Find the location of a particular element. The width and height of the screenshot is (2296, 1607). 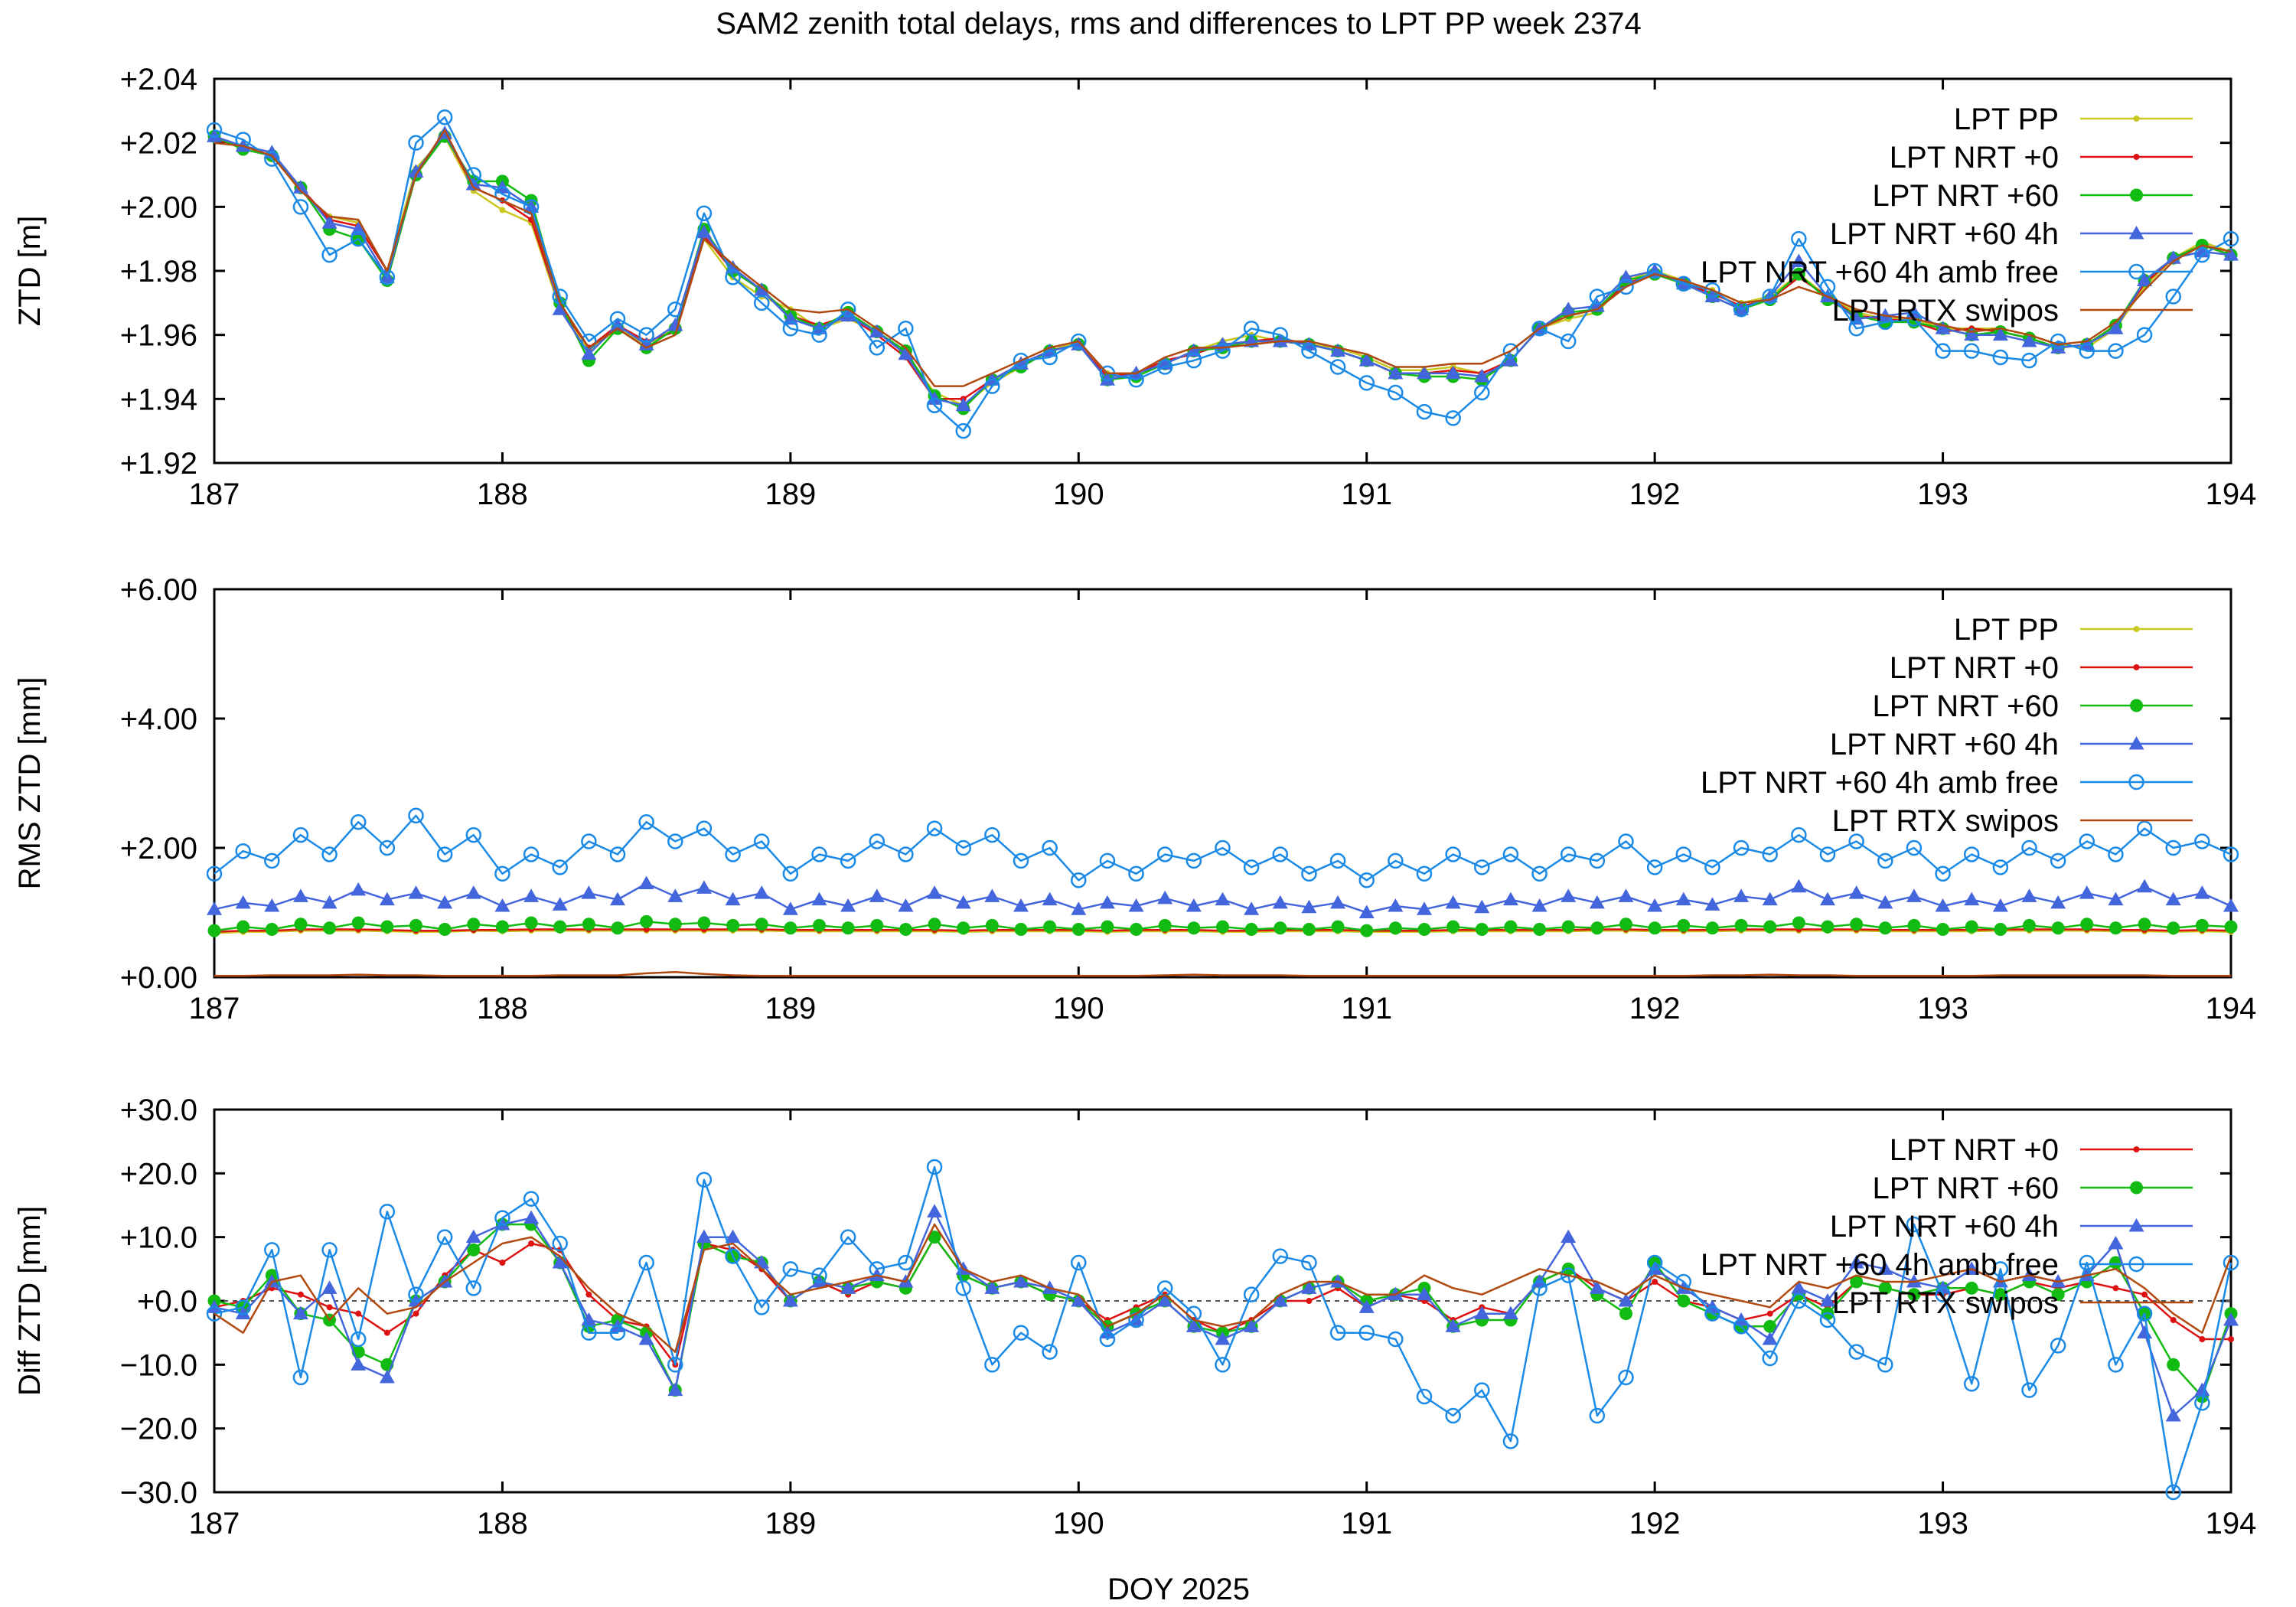

y-tick-label: +0.0 is located at coordinates (167, 1302).